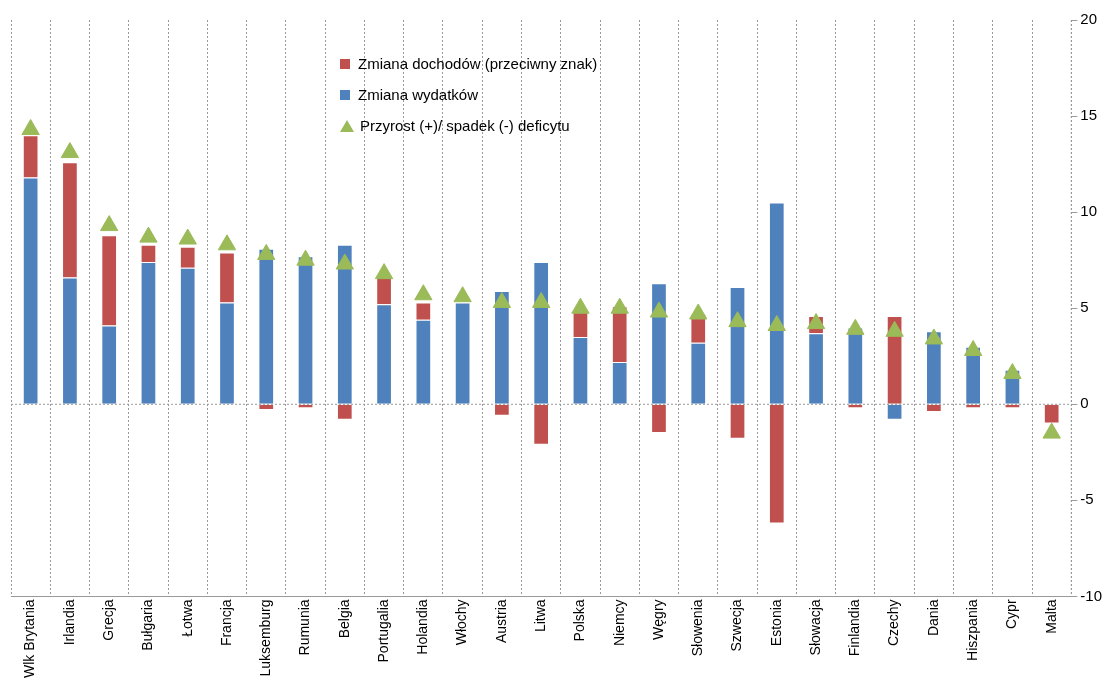  Describe the element at coordinates (343, 619) in the screenshot. I see `x-tick-label: Belgia` at that location.